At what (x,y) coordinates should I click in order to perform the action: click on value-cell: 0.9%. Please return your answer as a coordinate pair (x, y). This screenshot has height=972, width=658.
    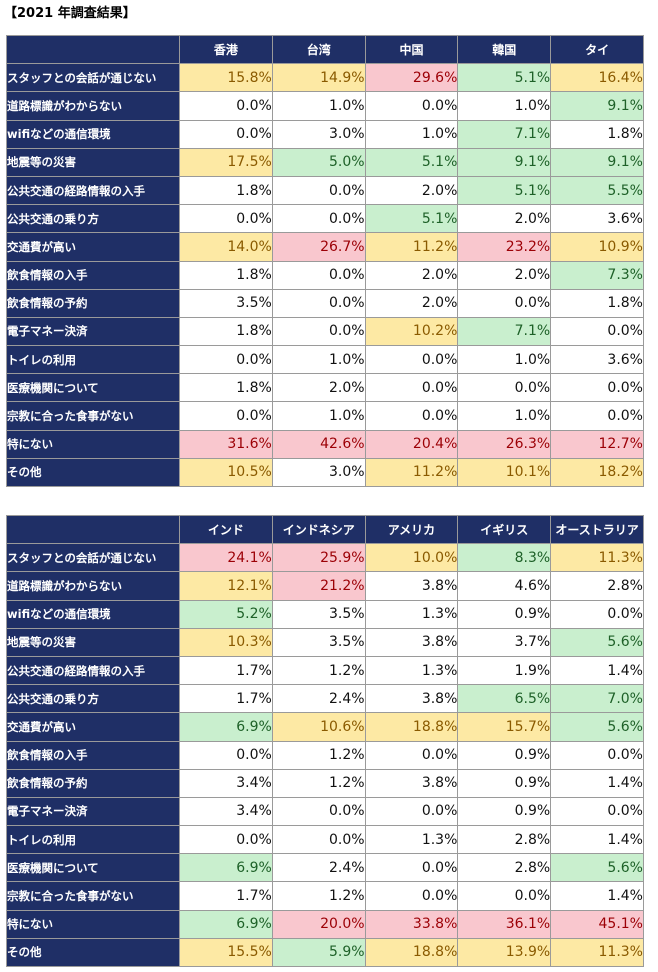
    Looking at the image, I should click on (504, 755).